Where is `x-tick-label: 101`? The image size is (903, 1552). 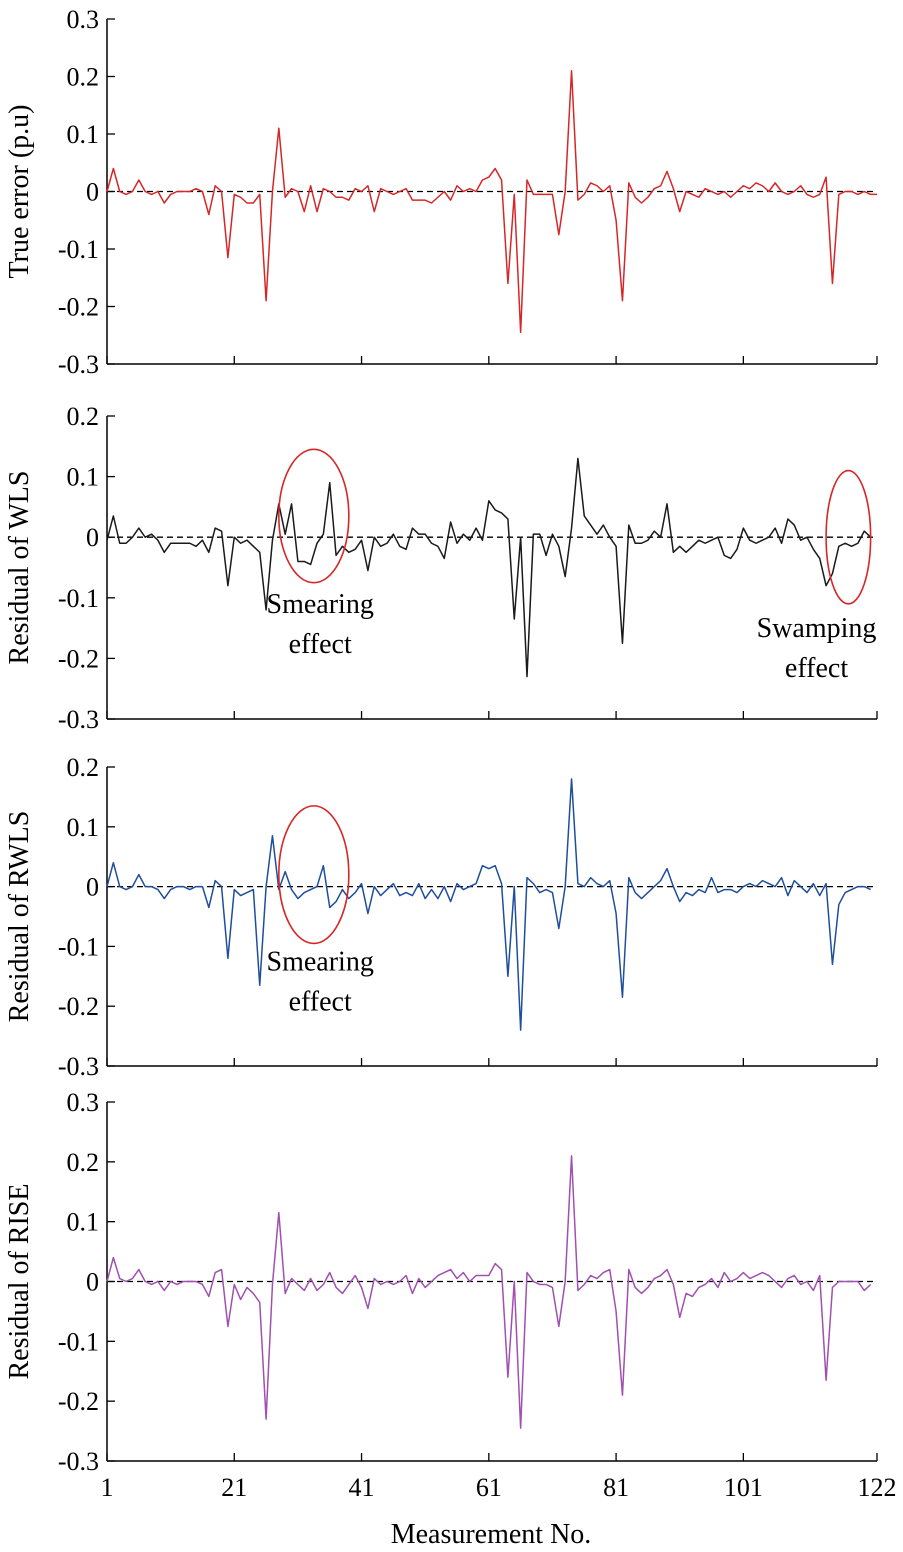
x-tick-label: 101 is located at coordinates (743, 1487).